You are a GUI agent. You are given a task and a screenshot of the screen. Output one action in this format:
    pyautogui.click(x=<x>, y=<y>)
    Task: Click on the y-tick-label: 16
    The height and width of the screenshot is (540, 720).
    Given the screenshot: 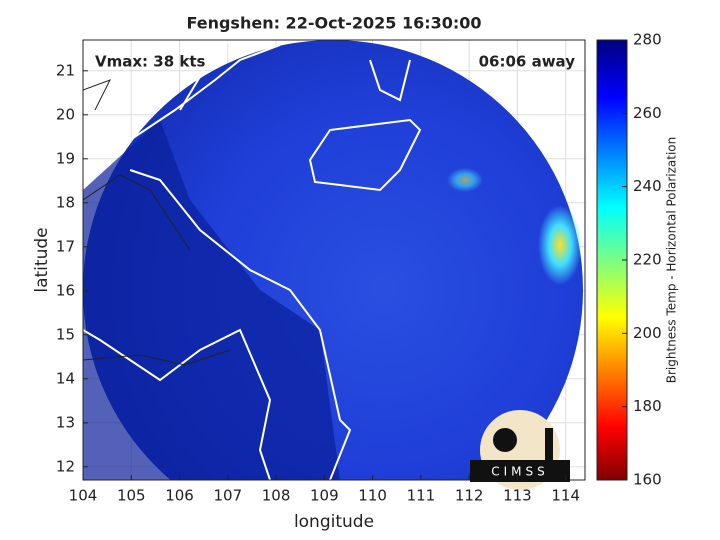 What is the action you would take?
    pyautogui.click(x=65, y=290)
    